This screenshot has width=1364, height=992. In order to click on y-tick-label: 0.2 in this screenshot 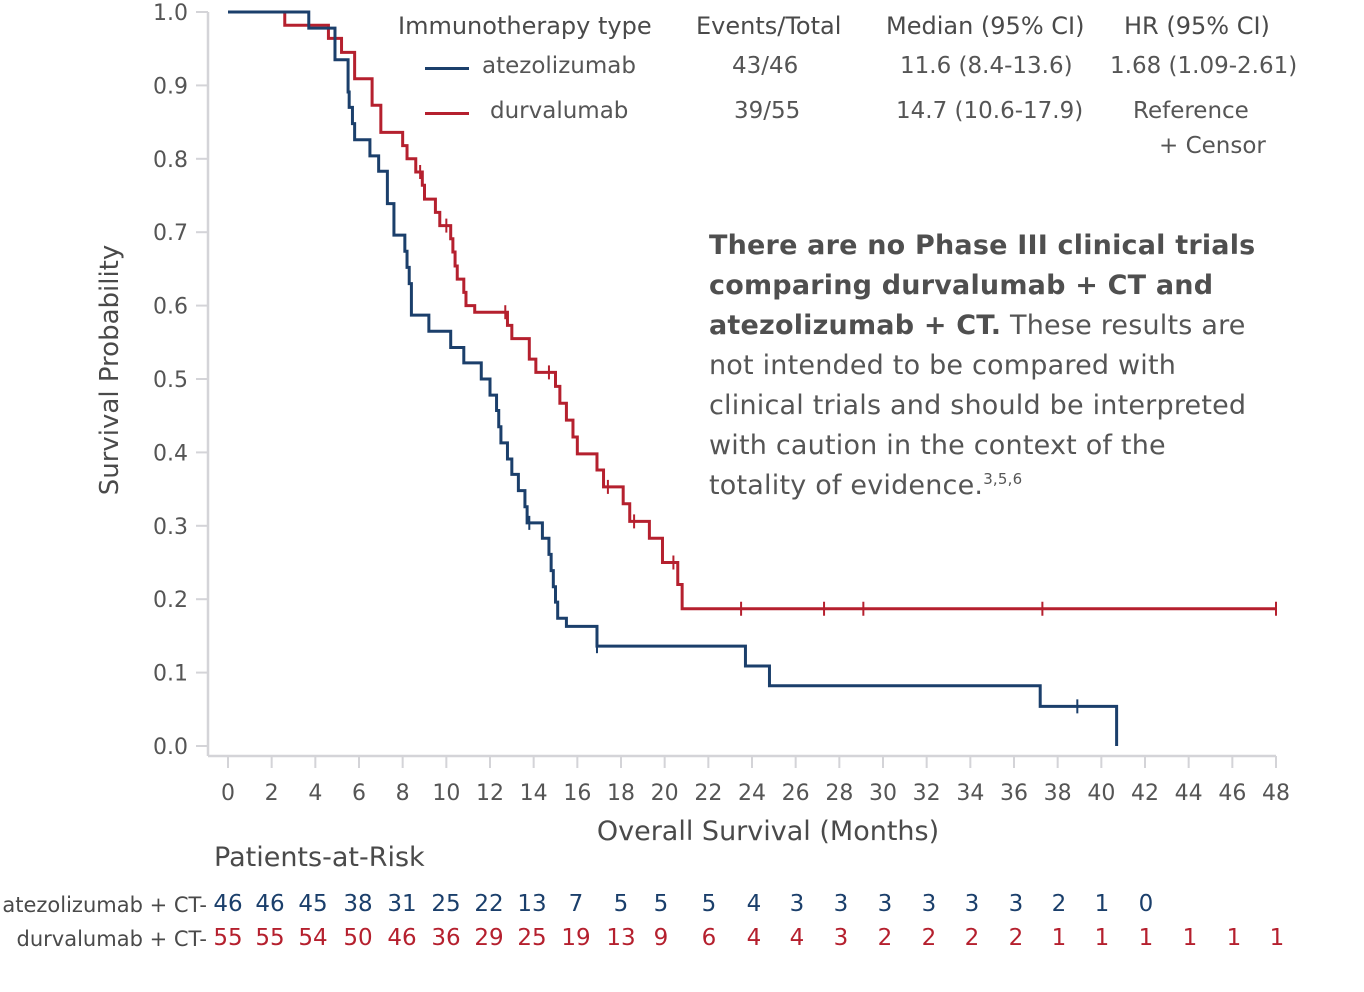, I will do `click(170, 600)`.